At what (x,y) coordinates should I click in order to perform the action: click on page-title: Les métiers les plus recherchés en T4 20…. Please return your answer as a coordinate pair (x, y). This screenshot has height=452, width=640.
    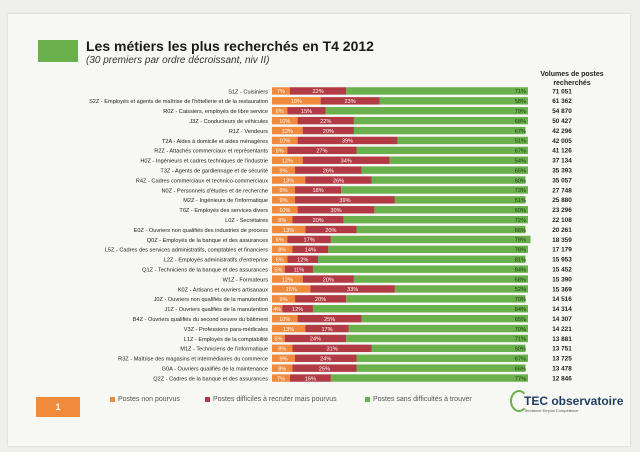
    Looking at the image, I should click on (230, 46).